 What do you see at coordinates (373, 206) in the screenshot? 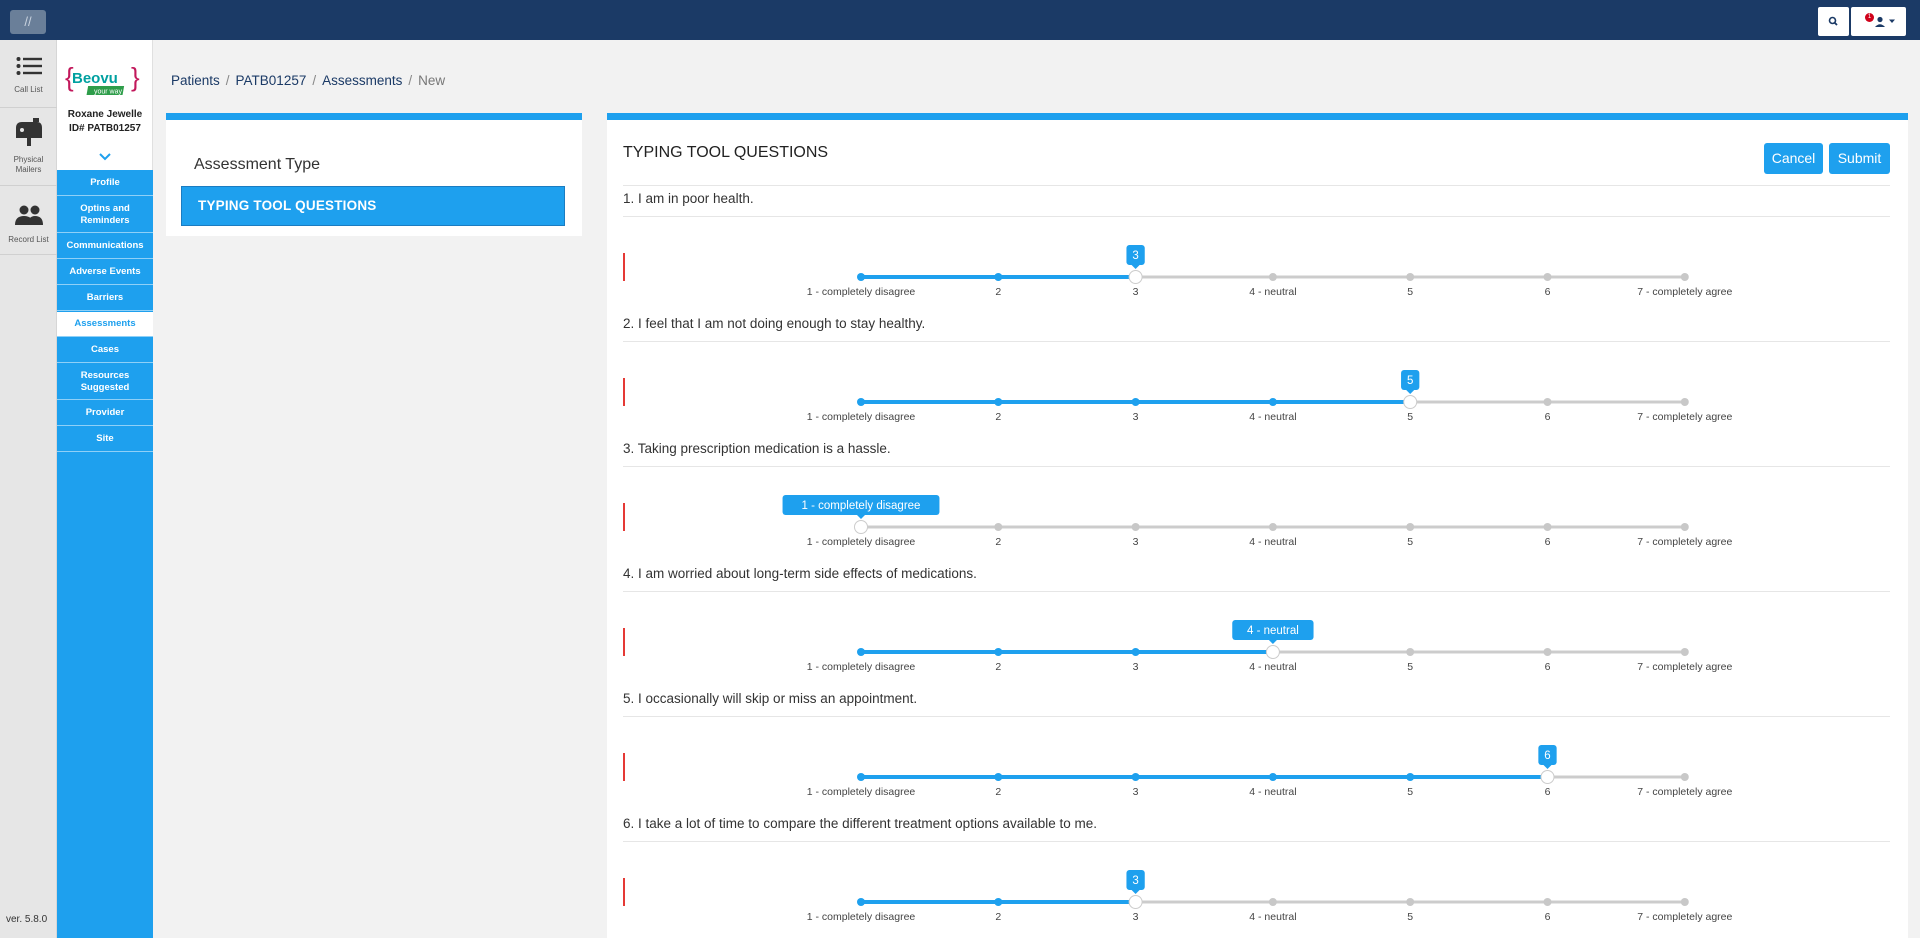
I see `assessment-type-option: TYPING TOOL QUESTIONS` at bounding box center [373, 206].